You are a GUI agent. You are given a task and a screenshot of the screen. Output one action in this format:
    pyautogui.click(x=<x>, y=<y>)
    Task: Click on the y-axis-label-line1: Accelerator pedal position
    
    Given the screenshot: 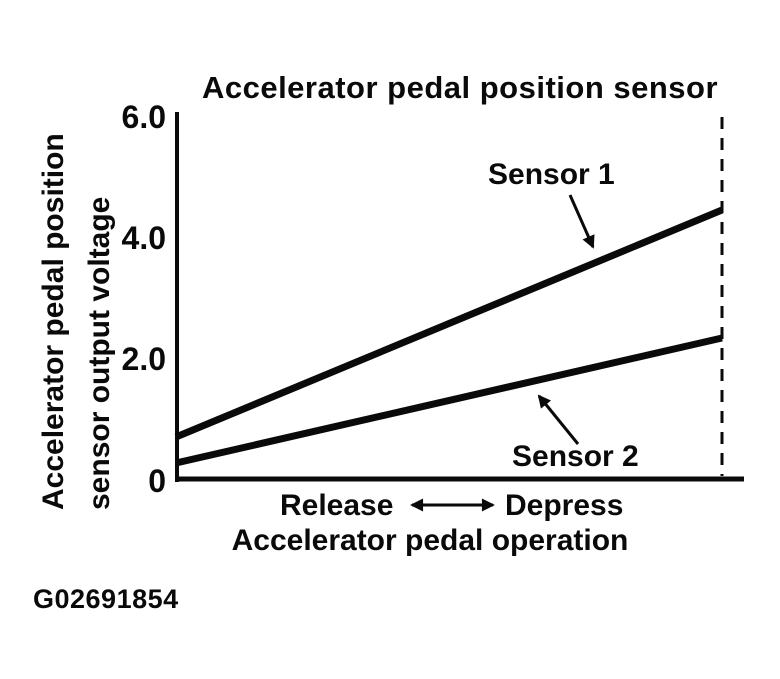 What is the action you would take?
    pyautogui.click(x=53, y=321)
    